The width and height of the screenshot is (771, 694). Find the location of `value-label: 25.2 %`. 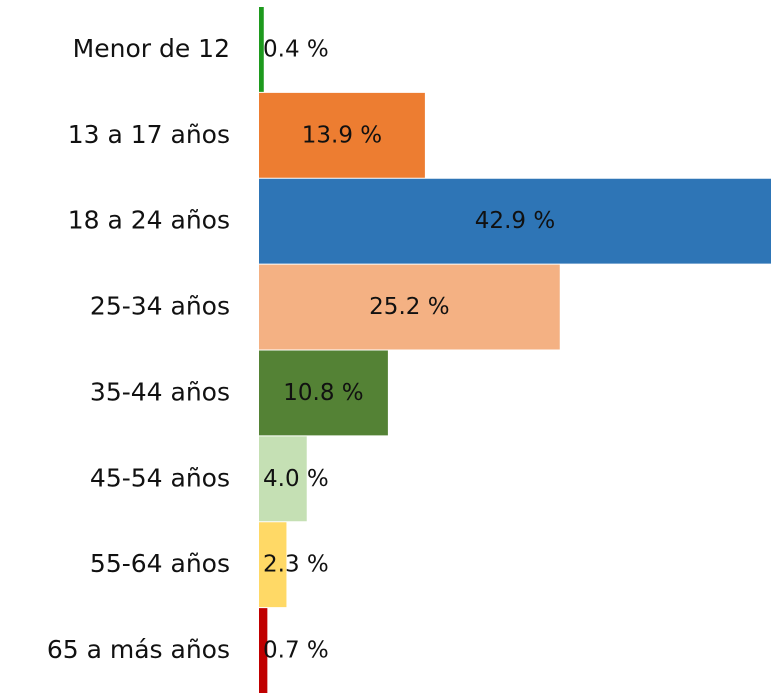

value-label: 25.2 % is located at coordinates (409, 307).